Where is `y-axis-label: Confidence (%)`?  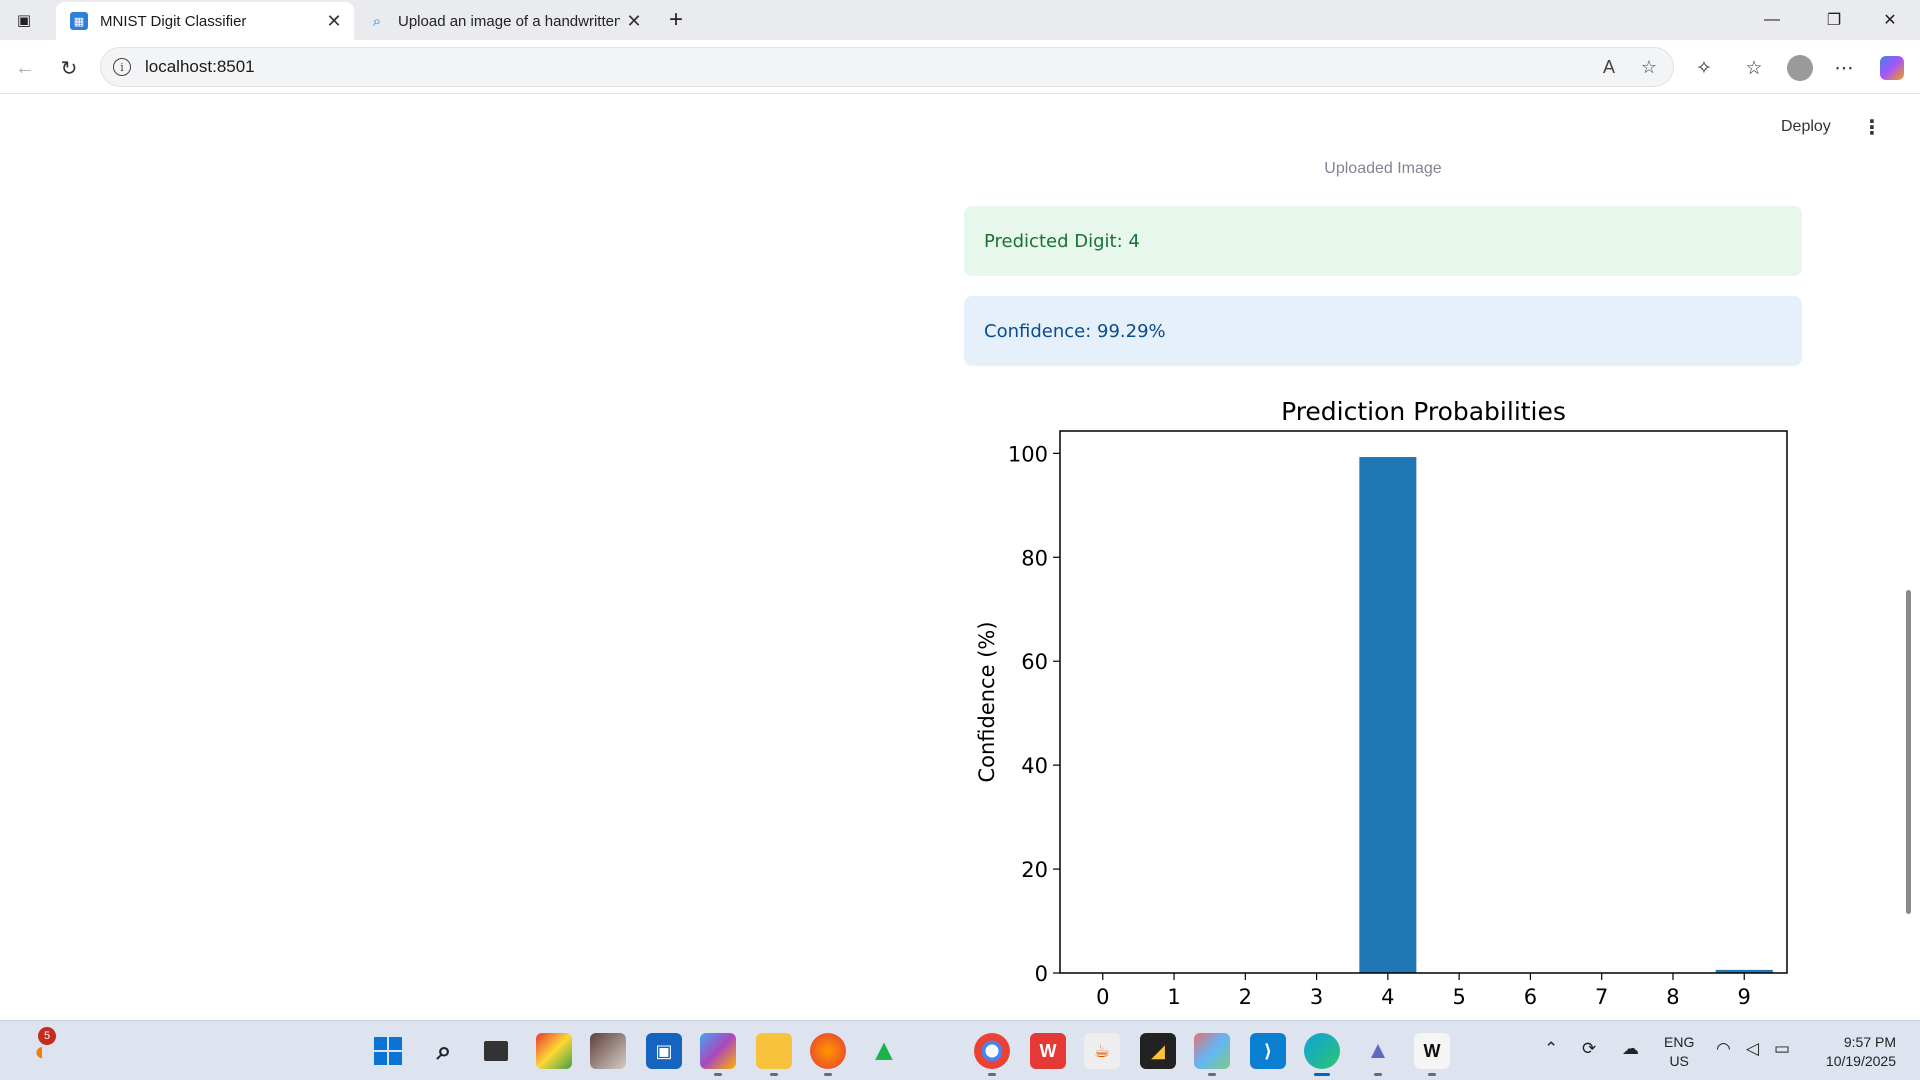
y-axis-label: Confidence (%) is located at coordinates (987, 701).